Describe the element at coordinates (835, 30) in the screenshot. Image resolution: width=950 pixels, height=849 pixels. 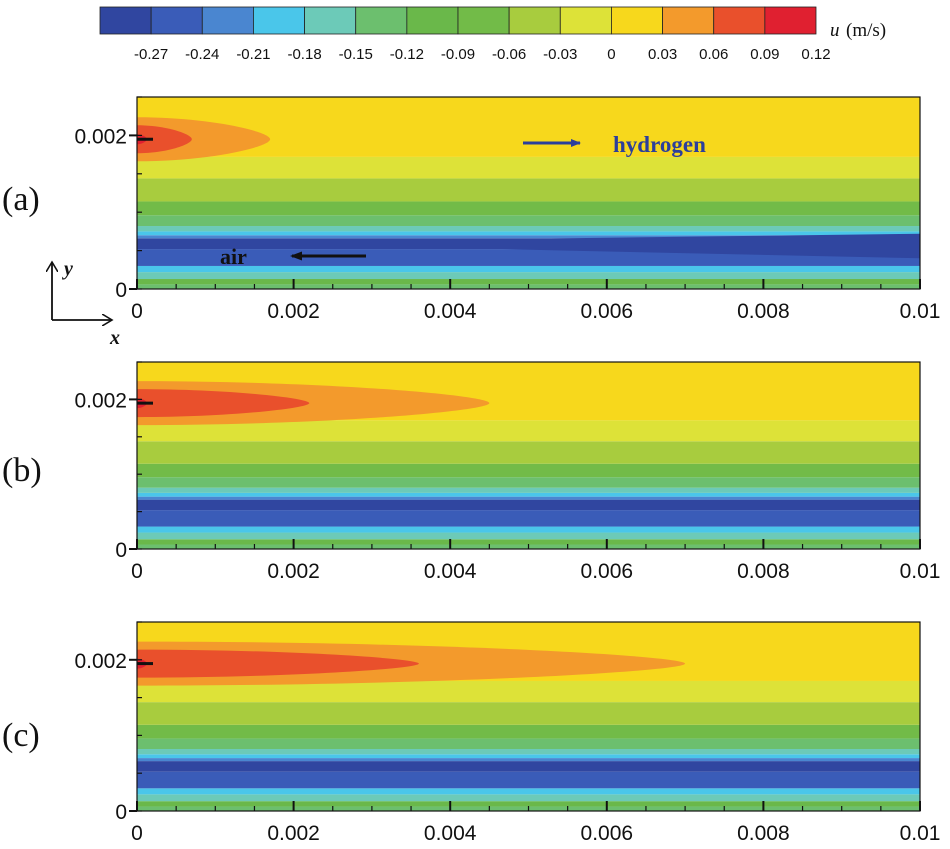
I see `colorbar-variable-label: u` at that location.